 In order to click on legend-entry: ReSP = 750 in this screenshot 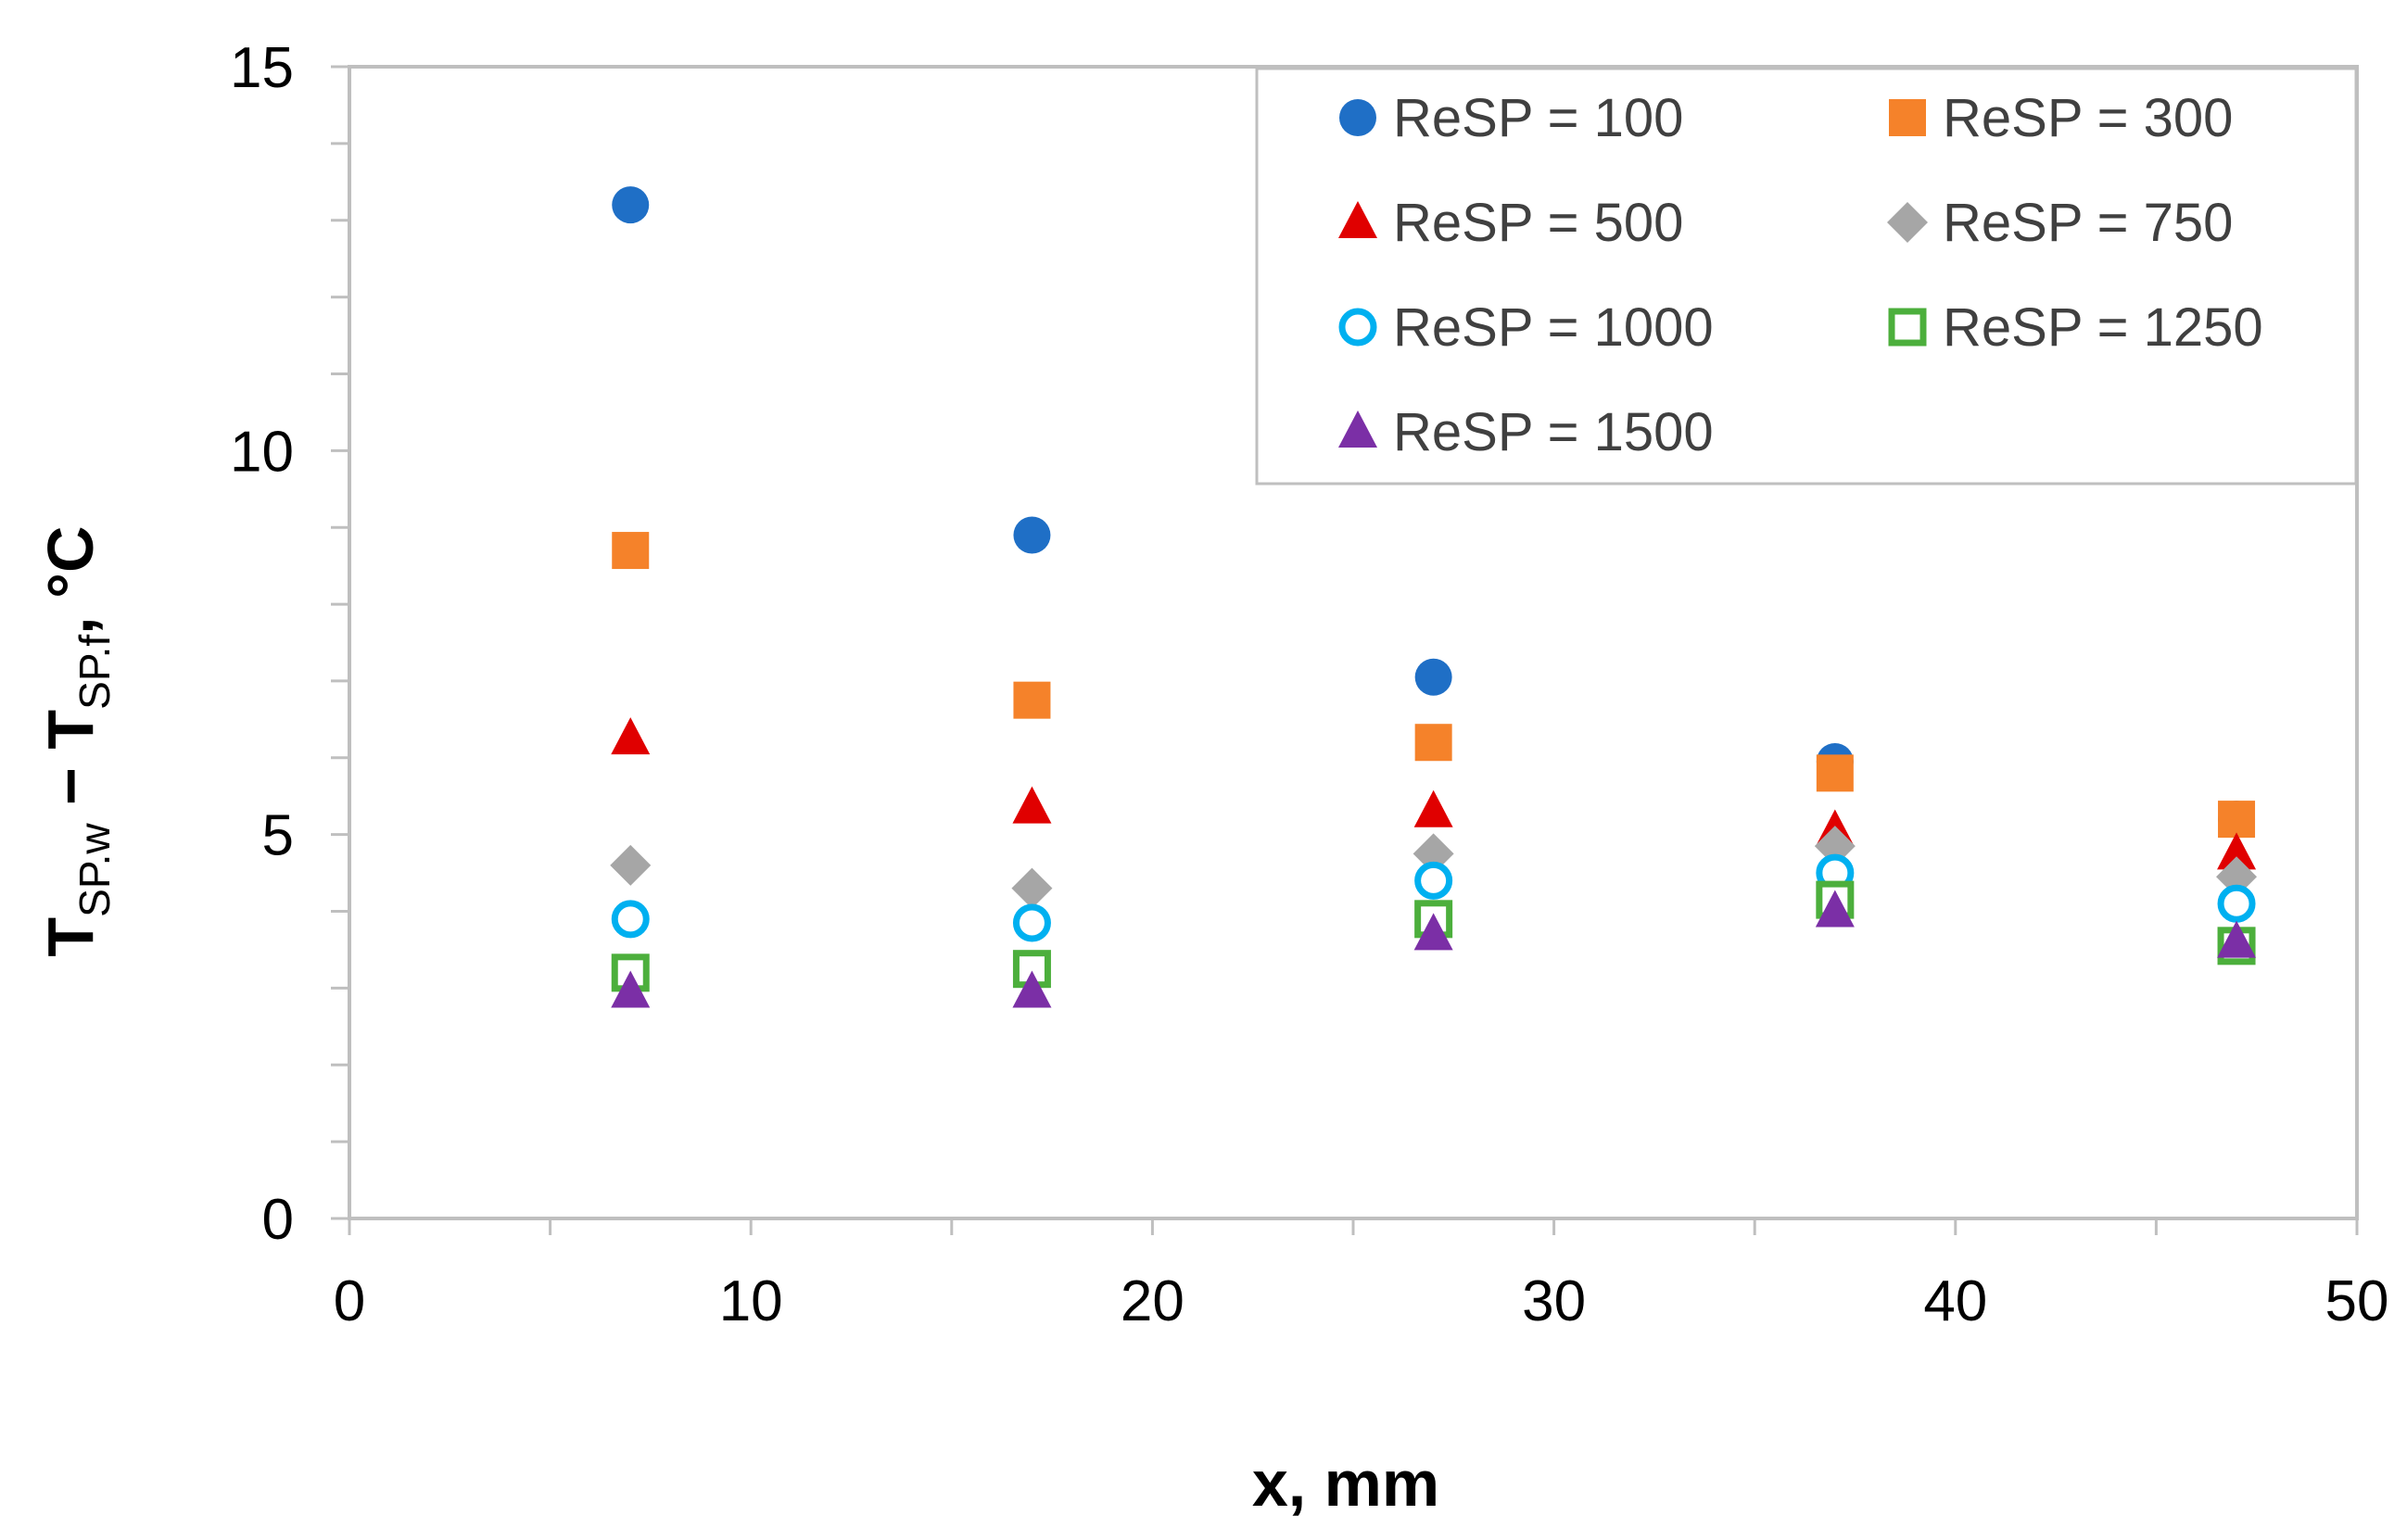, I will do `click(2060, 223)`.